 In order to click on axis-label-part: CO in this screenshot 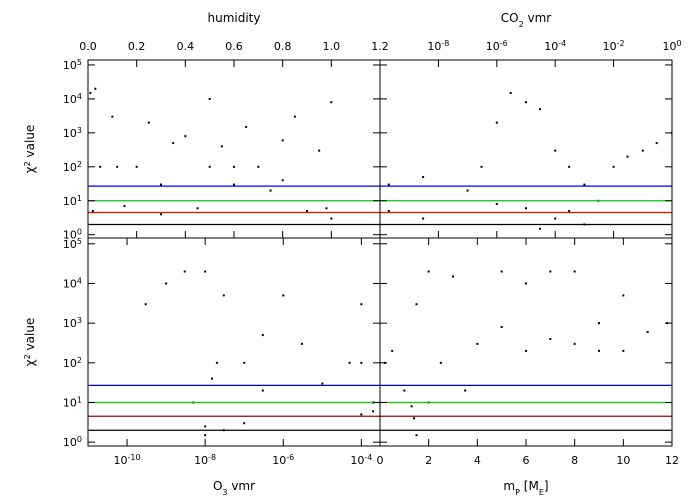, I will do `click(510, 18)`.